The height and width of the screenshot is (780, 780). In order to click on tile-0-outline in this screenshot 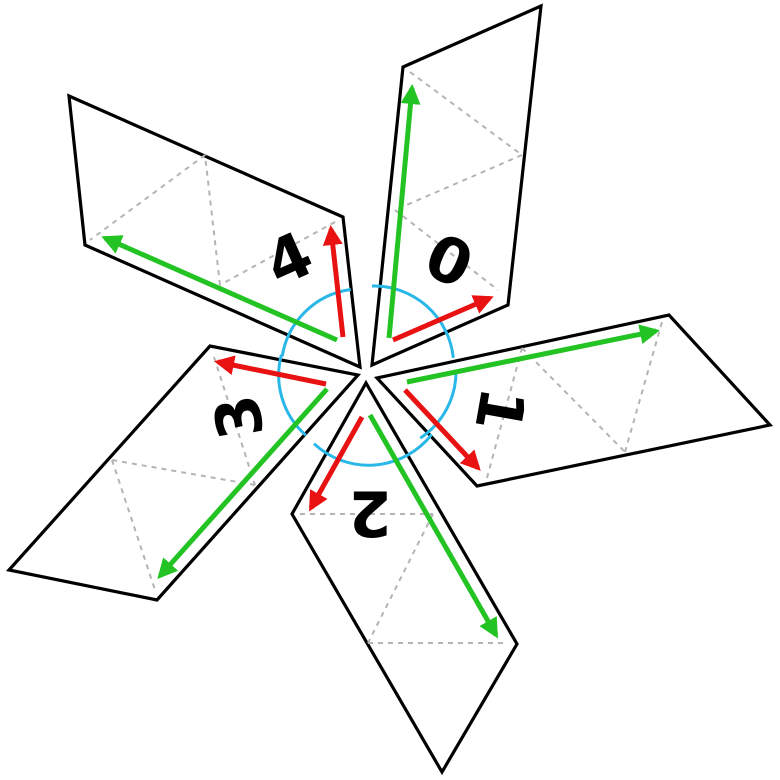, I will do `click(456, 185)`.